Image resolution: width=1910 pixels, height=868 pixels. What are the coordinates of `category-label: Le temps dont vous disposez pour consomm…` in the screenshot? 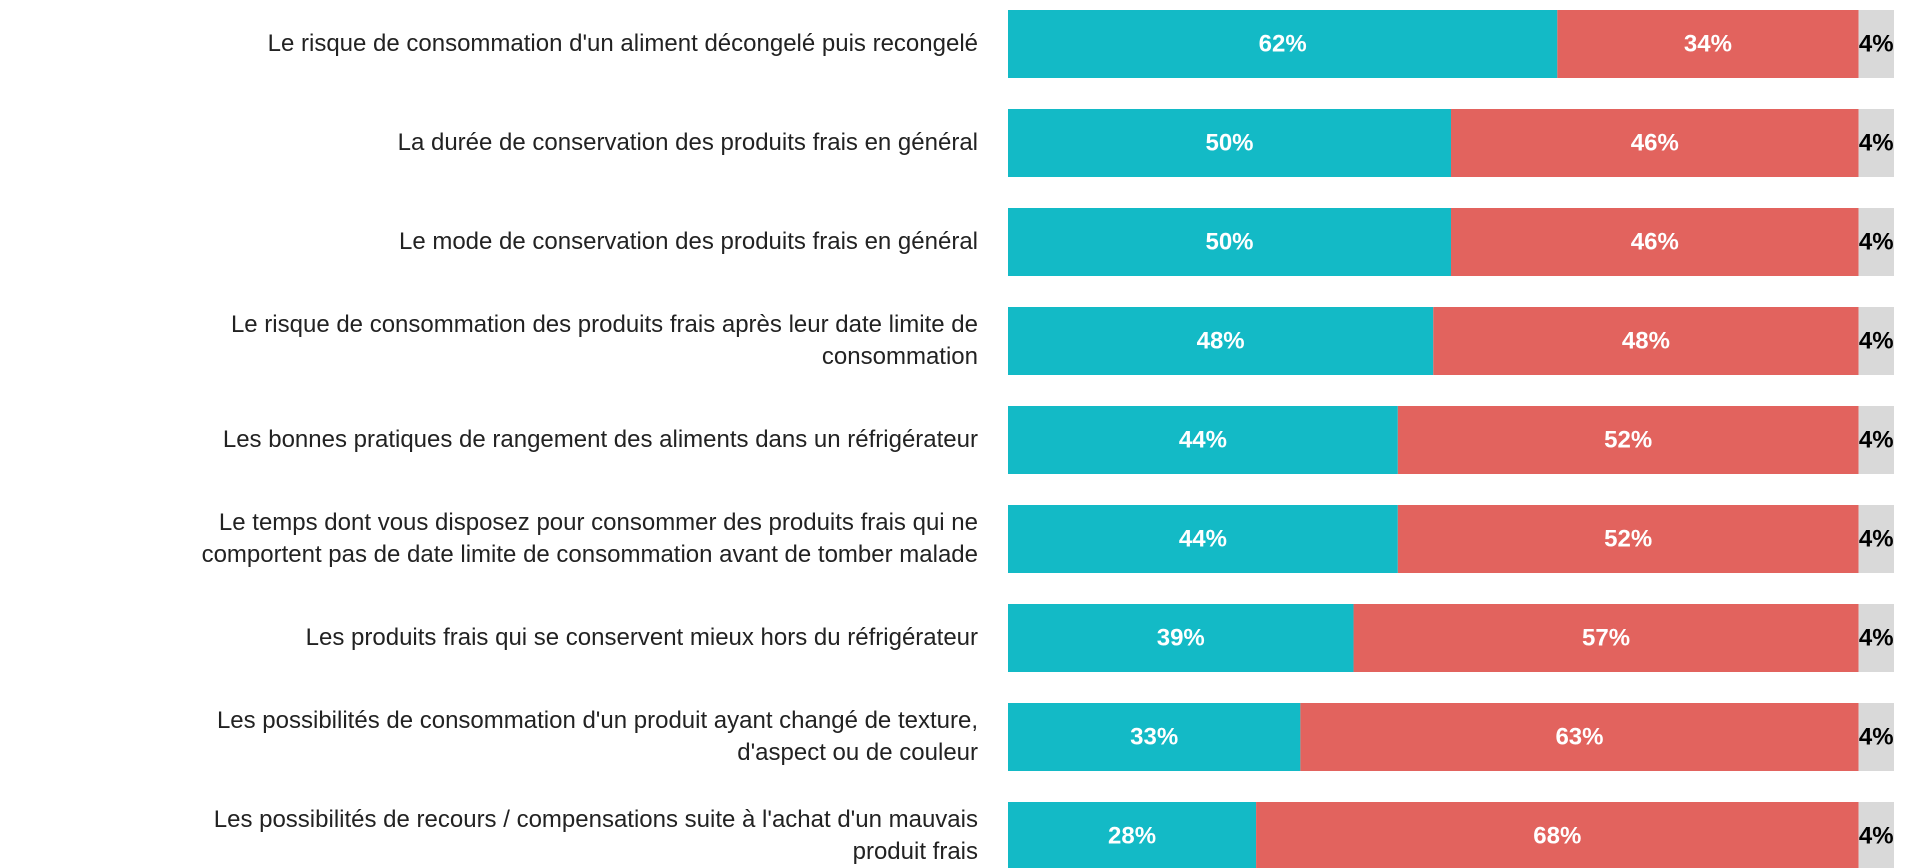 It's located at (589, 538).